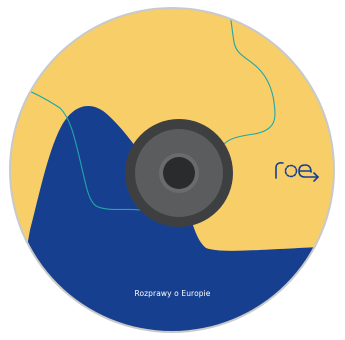 The height and width of the screenshot is (340, 345). I want to click on roe-logo-icon, so click(297, 172).